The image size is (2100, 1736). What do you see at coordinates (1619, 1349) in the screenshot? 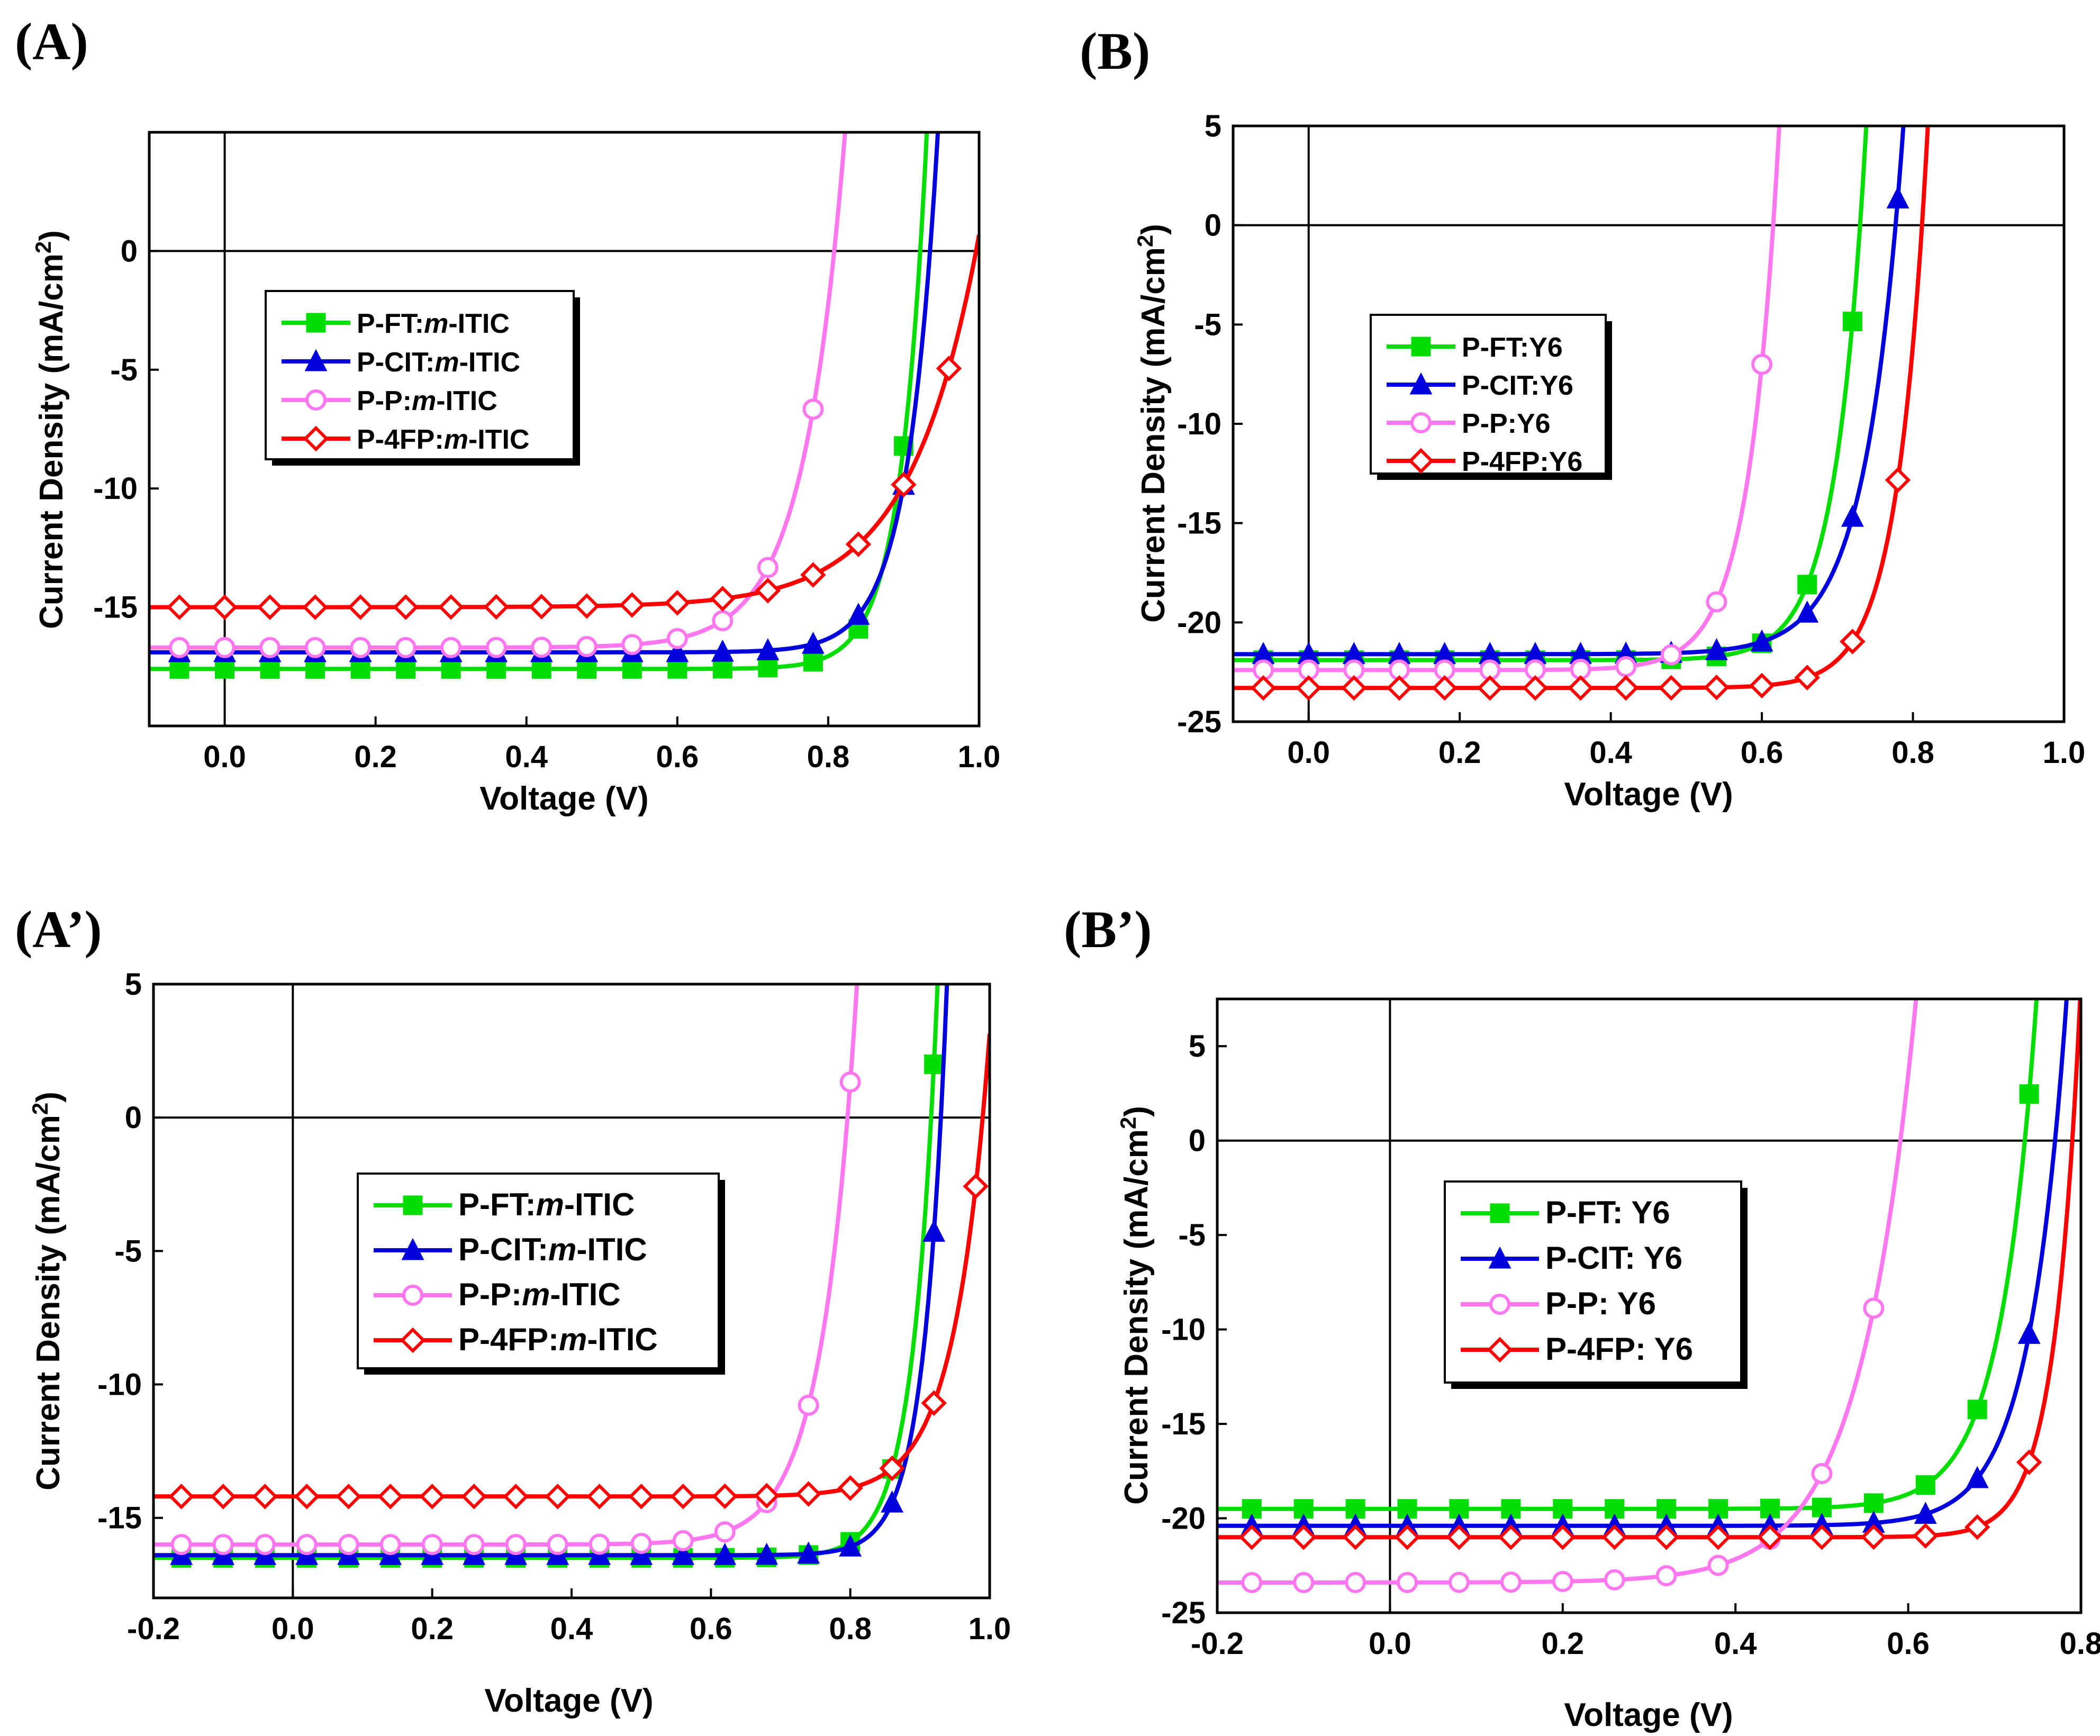
I see `legend-label: P-4FP: Y6` at bounding box center [1619, 1349].